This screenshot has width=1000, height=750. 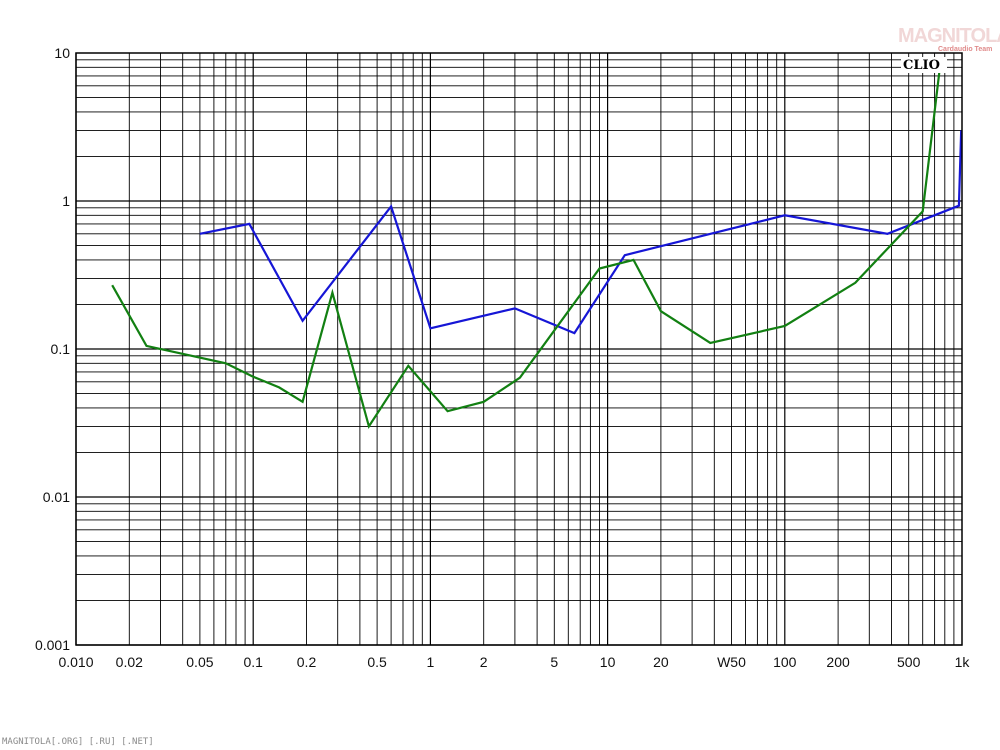 I want to click on y-tick-label: 1, so click(x=66, y=201).